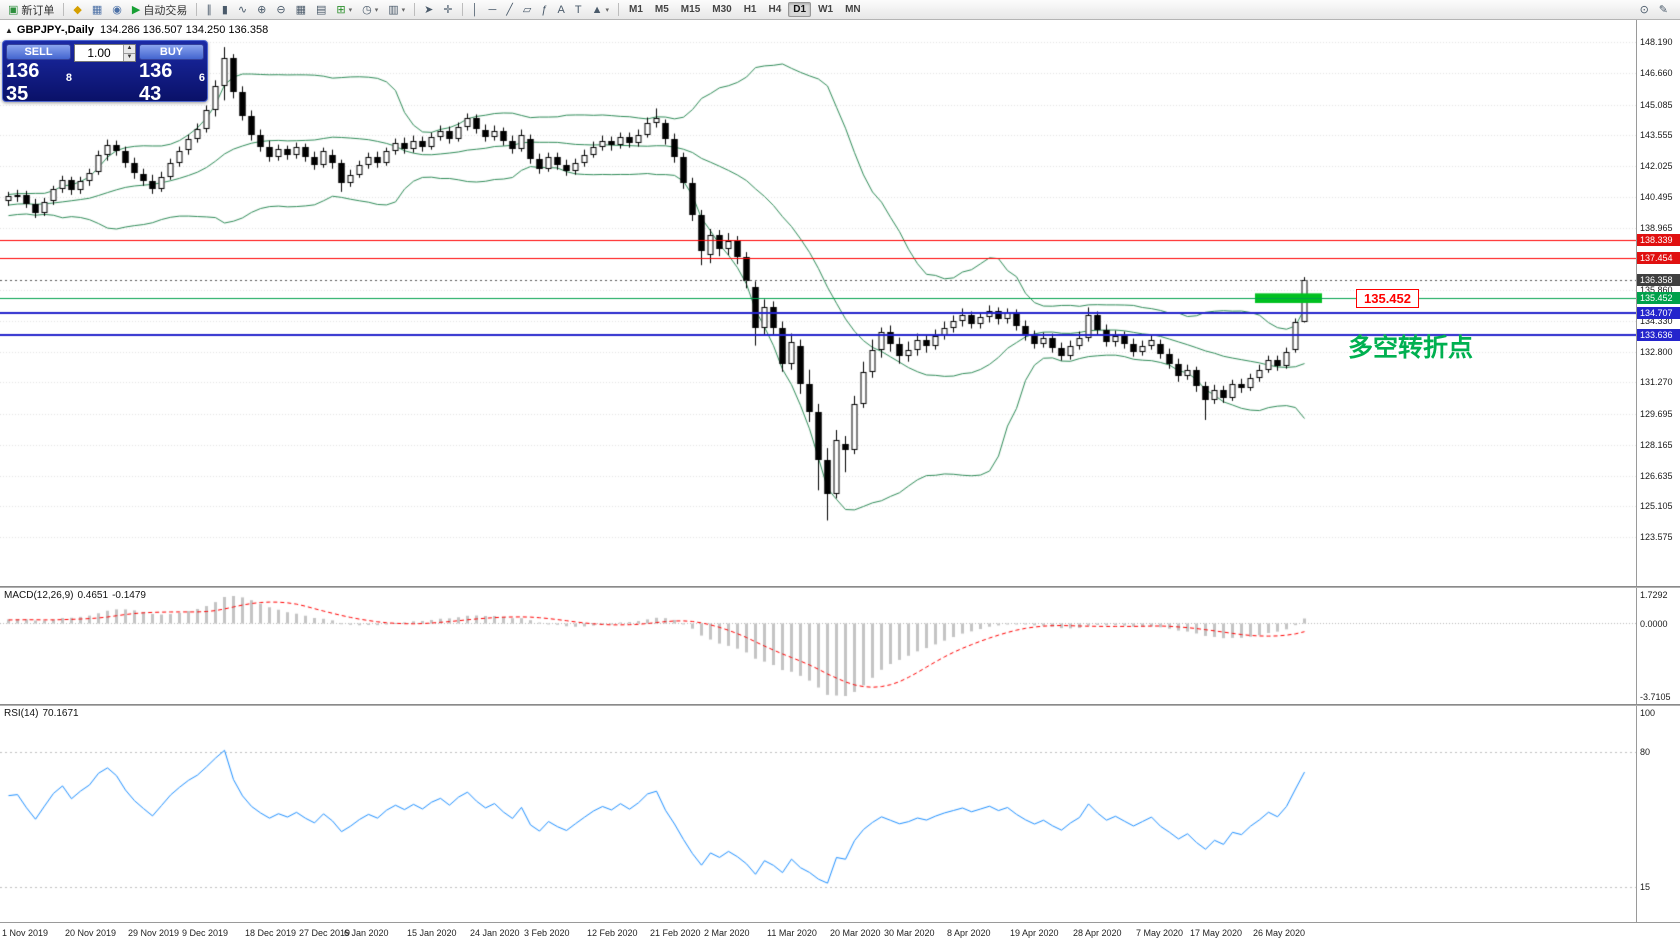  I want to click on time-axis-label: 17 May 2020, so click(1216, 933).